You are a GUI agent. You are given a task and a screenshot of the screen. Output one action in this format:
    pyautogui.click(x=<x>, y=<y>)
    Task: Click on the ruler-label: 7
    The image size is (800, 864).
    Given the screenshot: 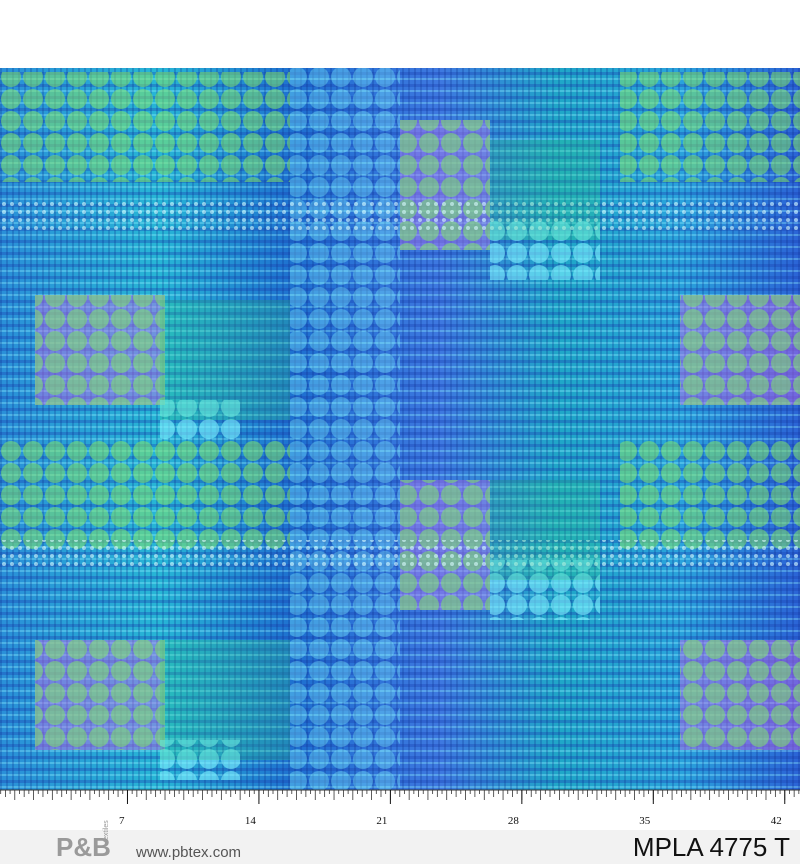 What is the action you would take?
    pyautogui.click(x=122, y=821)
    